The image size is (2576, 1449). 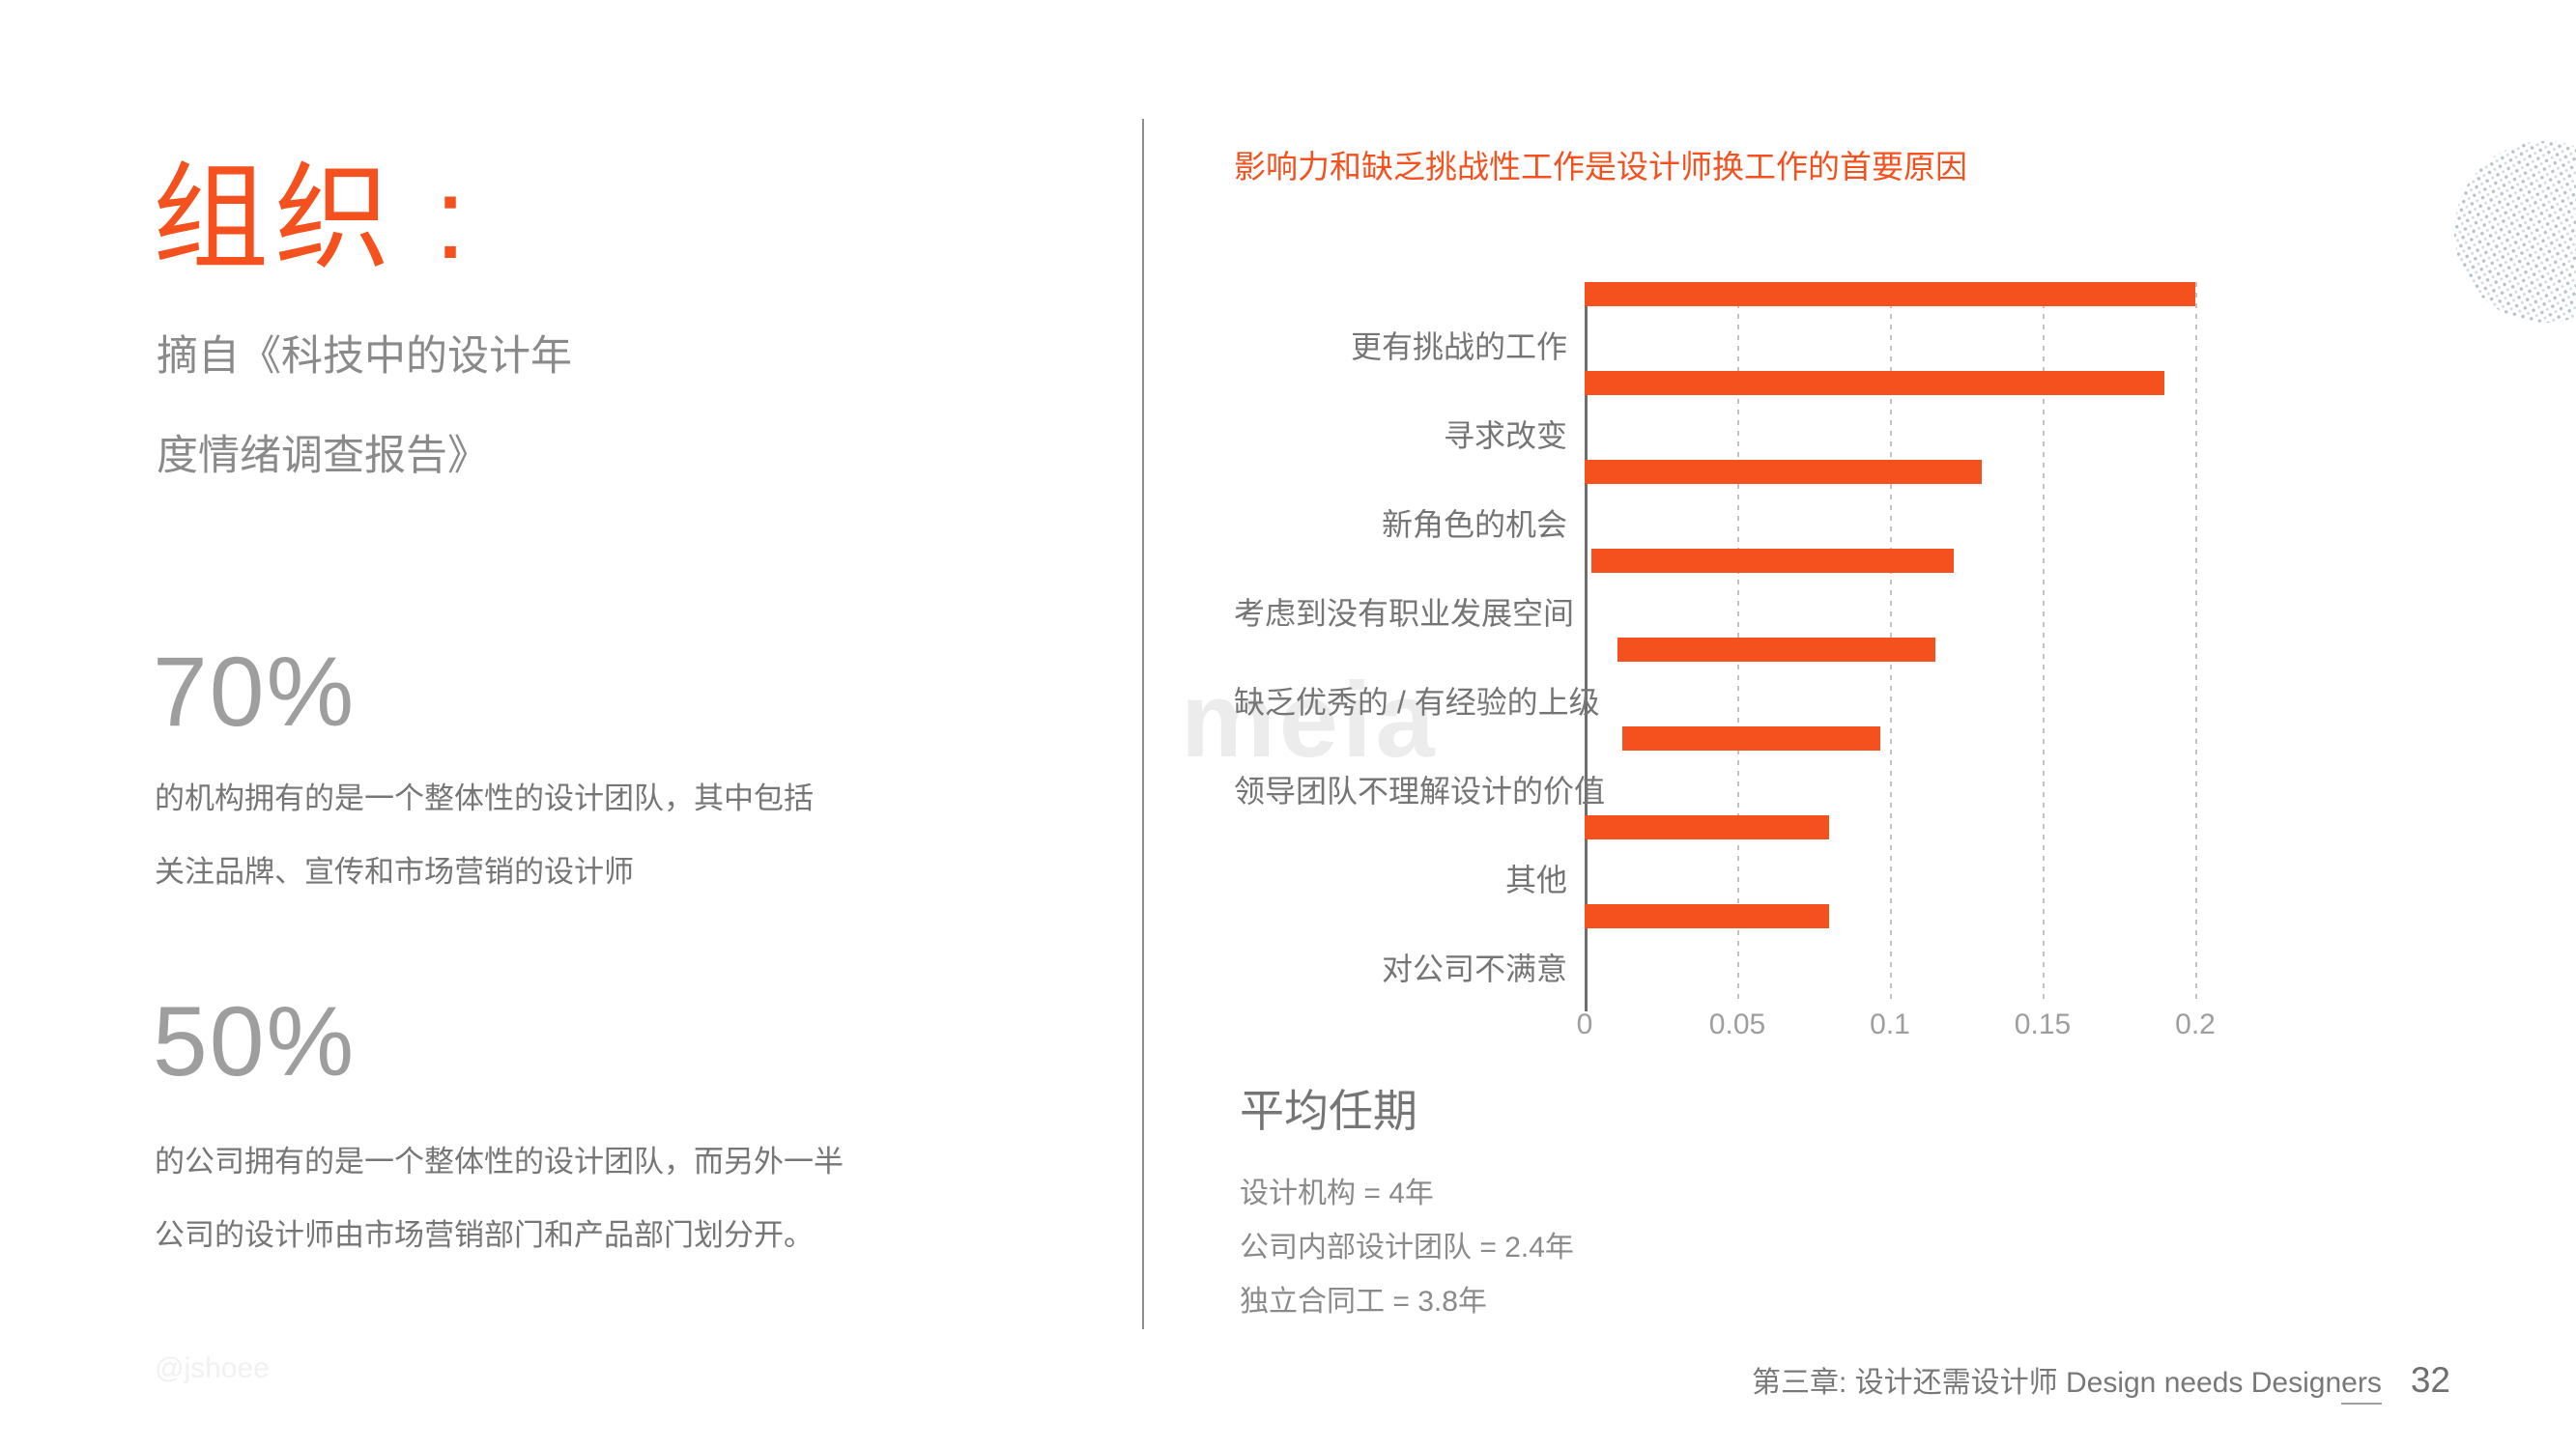 I want to click on tenure-stats: 设计机构 = 4年 公司内部设计团队 = 2.4年 独立合同工 = 3.8年, so click(x=1407, y=1248).